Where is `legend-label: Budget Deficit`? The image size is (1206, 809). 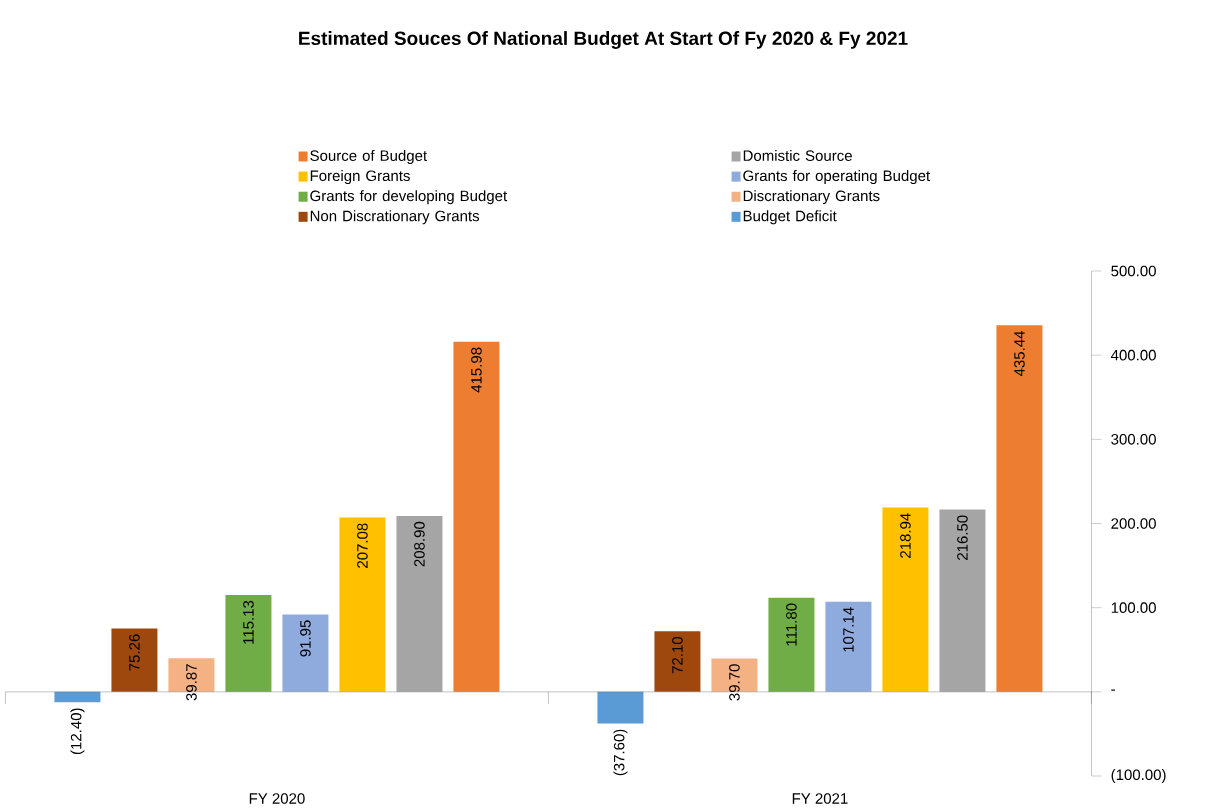
legend-label: Budget Deficit is located at coordinates (790, 217).